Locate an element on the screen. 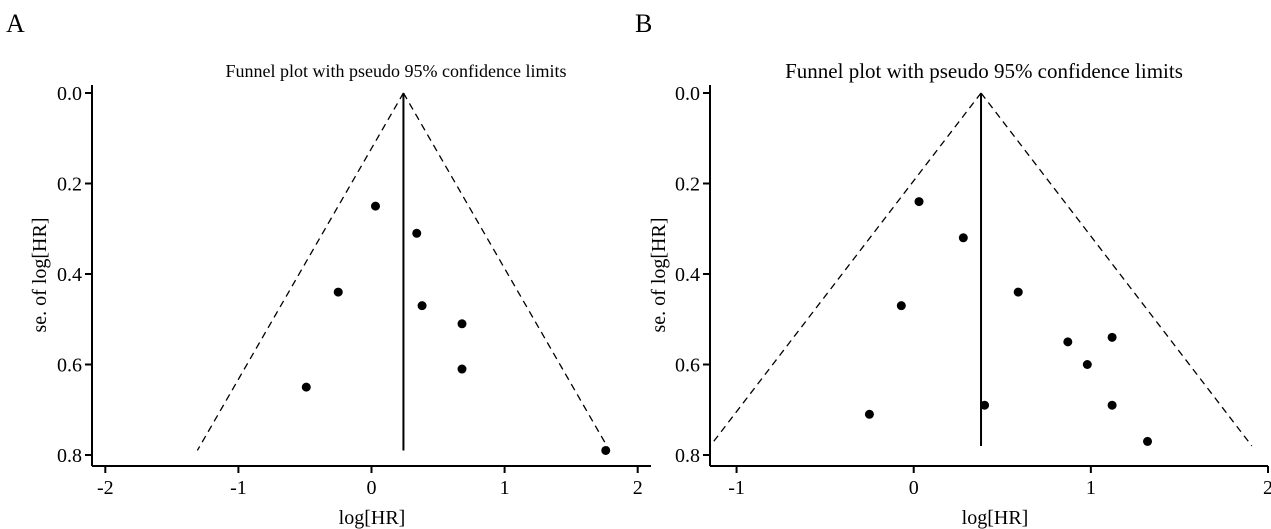 This screenshot has width=1271, height=529. panel-a-x-tick-label: 2 is located at coordinates (638, 488).